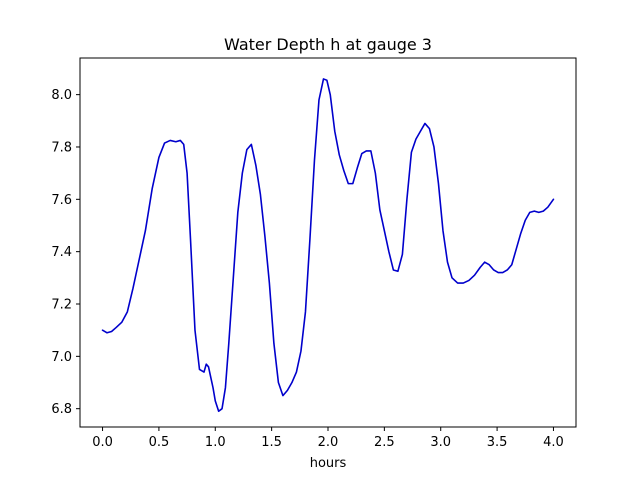 This screenshot has height=480, width=640. I want to click on x-tick-label: 3.5, so click(497, 442).